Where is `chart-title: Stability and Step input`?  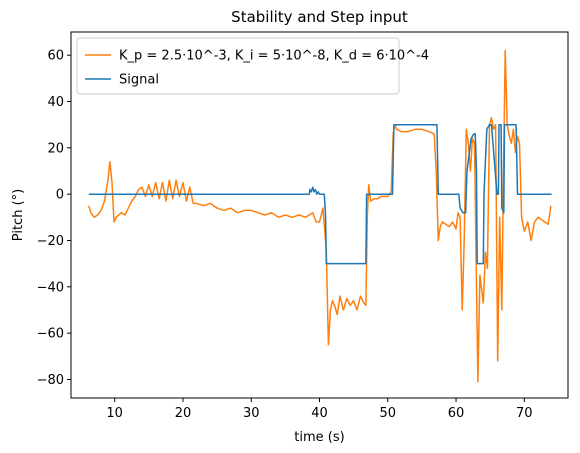 chart-title: Stability and Step input is located at coordinates (319, 17).